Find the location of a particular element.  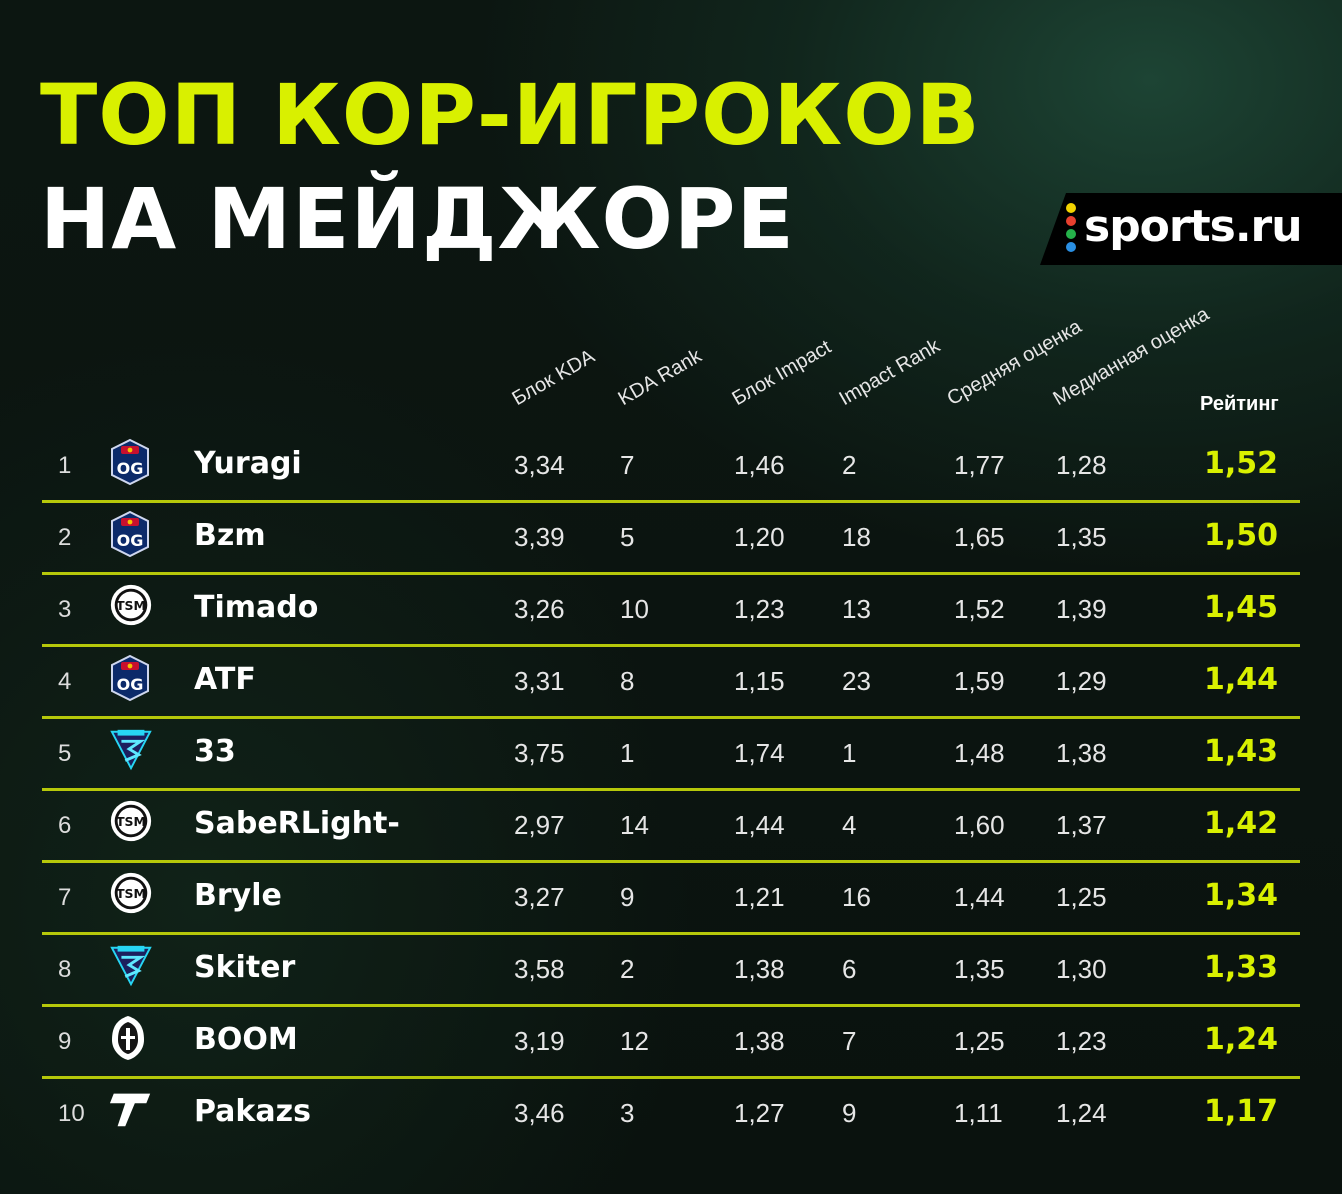

cell-kda-rank: 7 is located at coordinates (627, 465).